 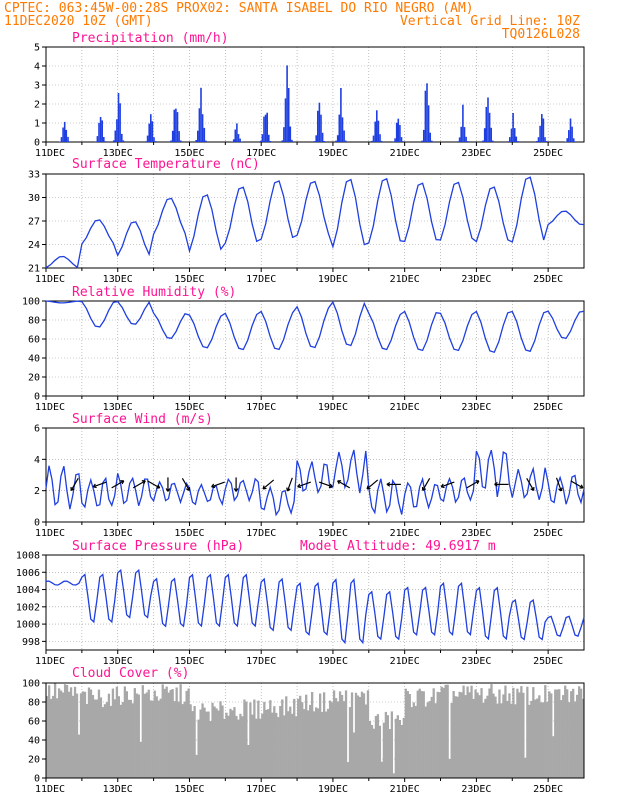 What do you see at coordinates (548, 661) in the screenshot?
I see `x-tick-label: 25DEC` at bounding box center [548, 661].